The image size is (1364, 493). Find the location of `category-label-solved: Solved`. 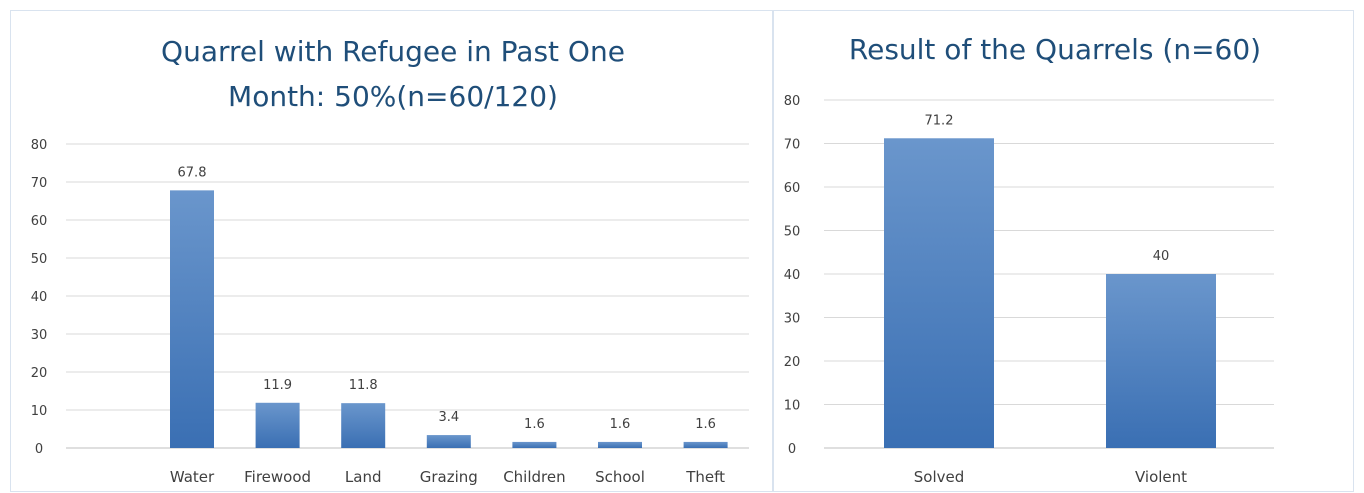

category-label-solved: Solved is located at coordinates (939, 477).